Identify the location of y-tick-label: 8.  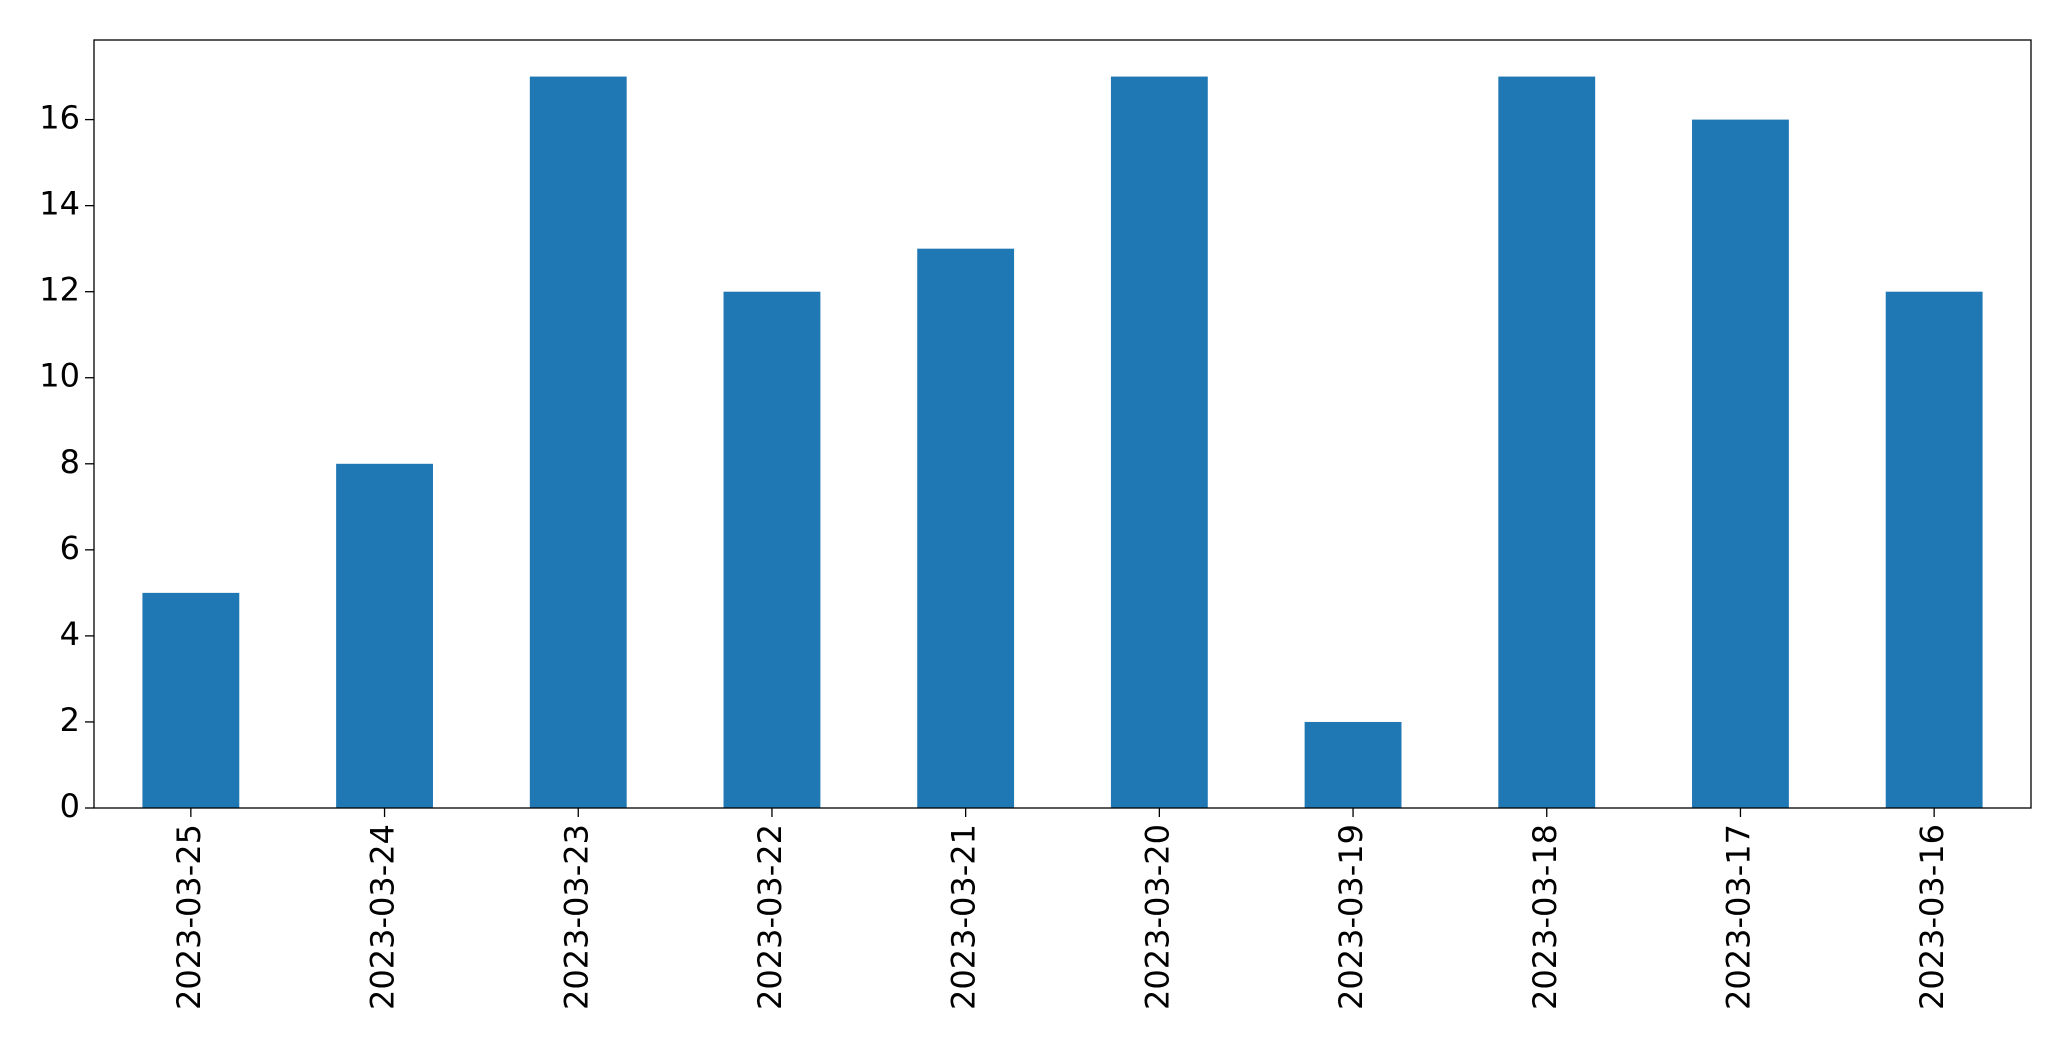
(70, 462).